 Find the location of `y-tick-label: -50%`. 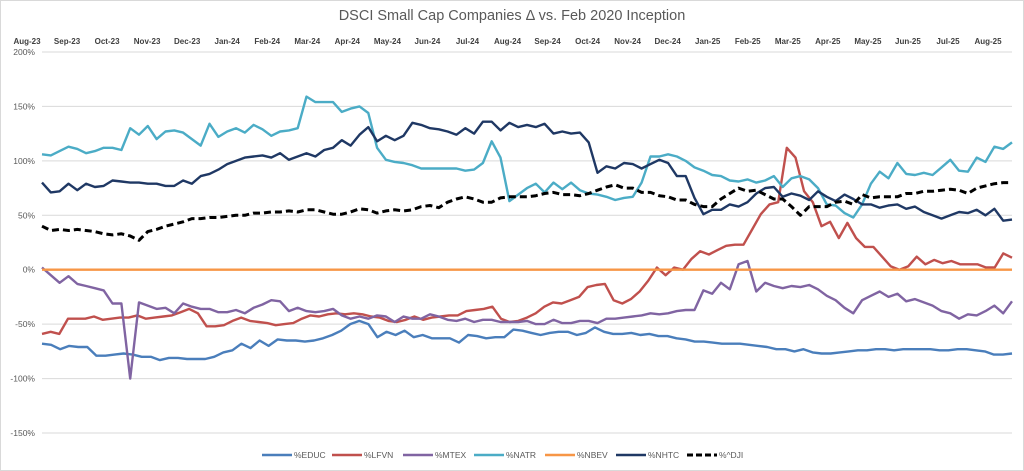

y-tick-label: -50% is located at coordinates (25, 324).